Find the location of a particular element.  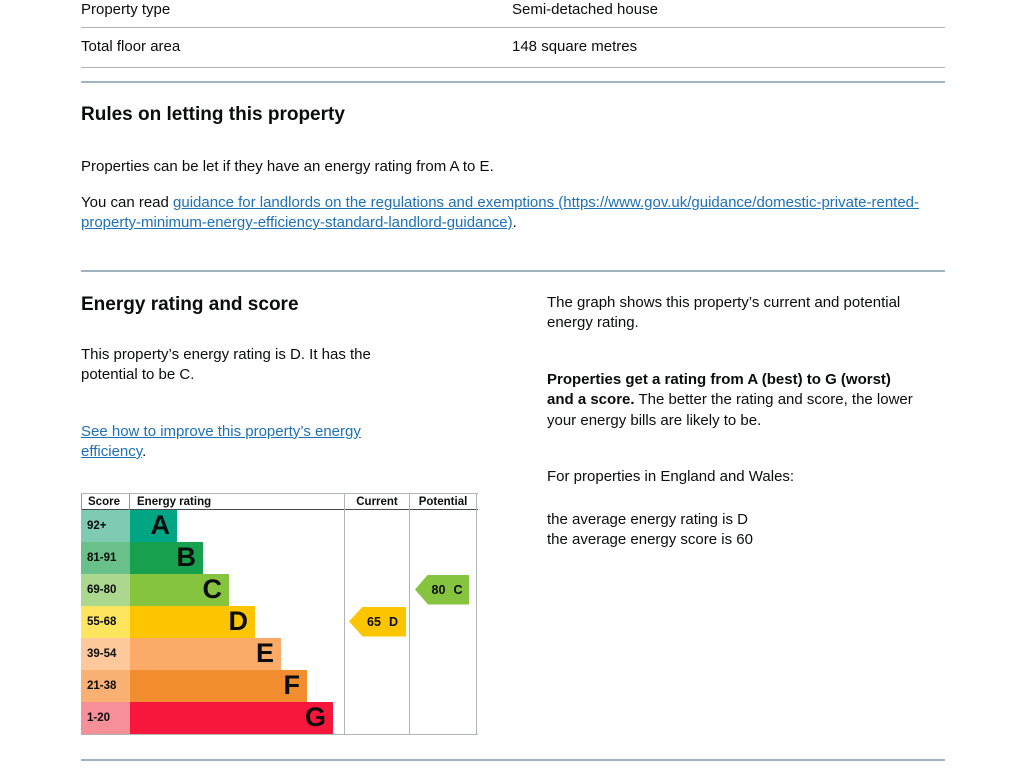

total-floor-area-label: Total floor area is located at coordinates (131, 46).